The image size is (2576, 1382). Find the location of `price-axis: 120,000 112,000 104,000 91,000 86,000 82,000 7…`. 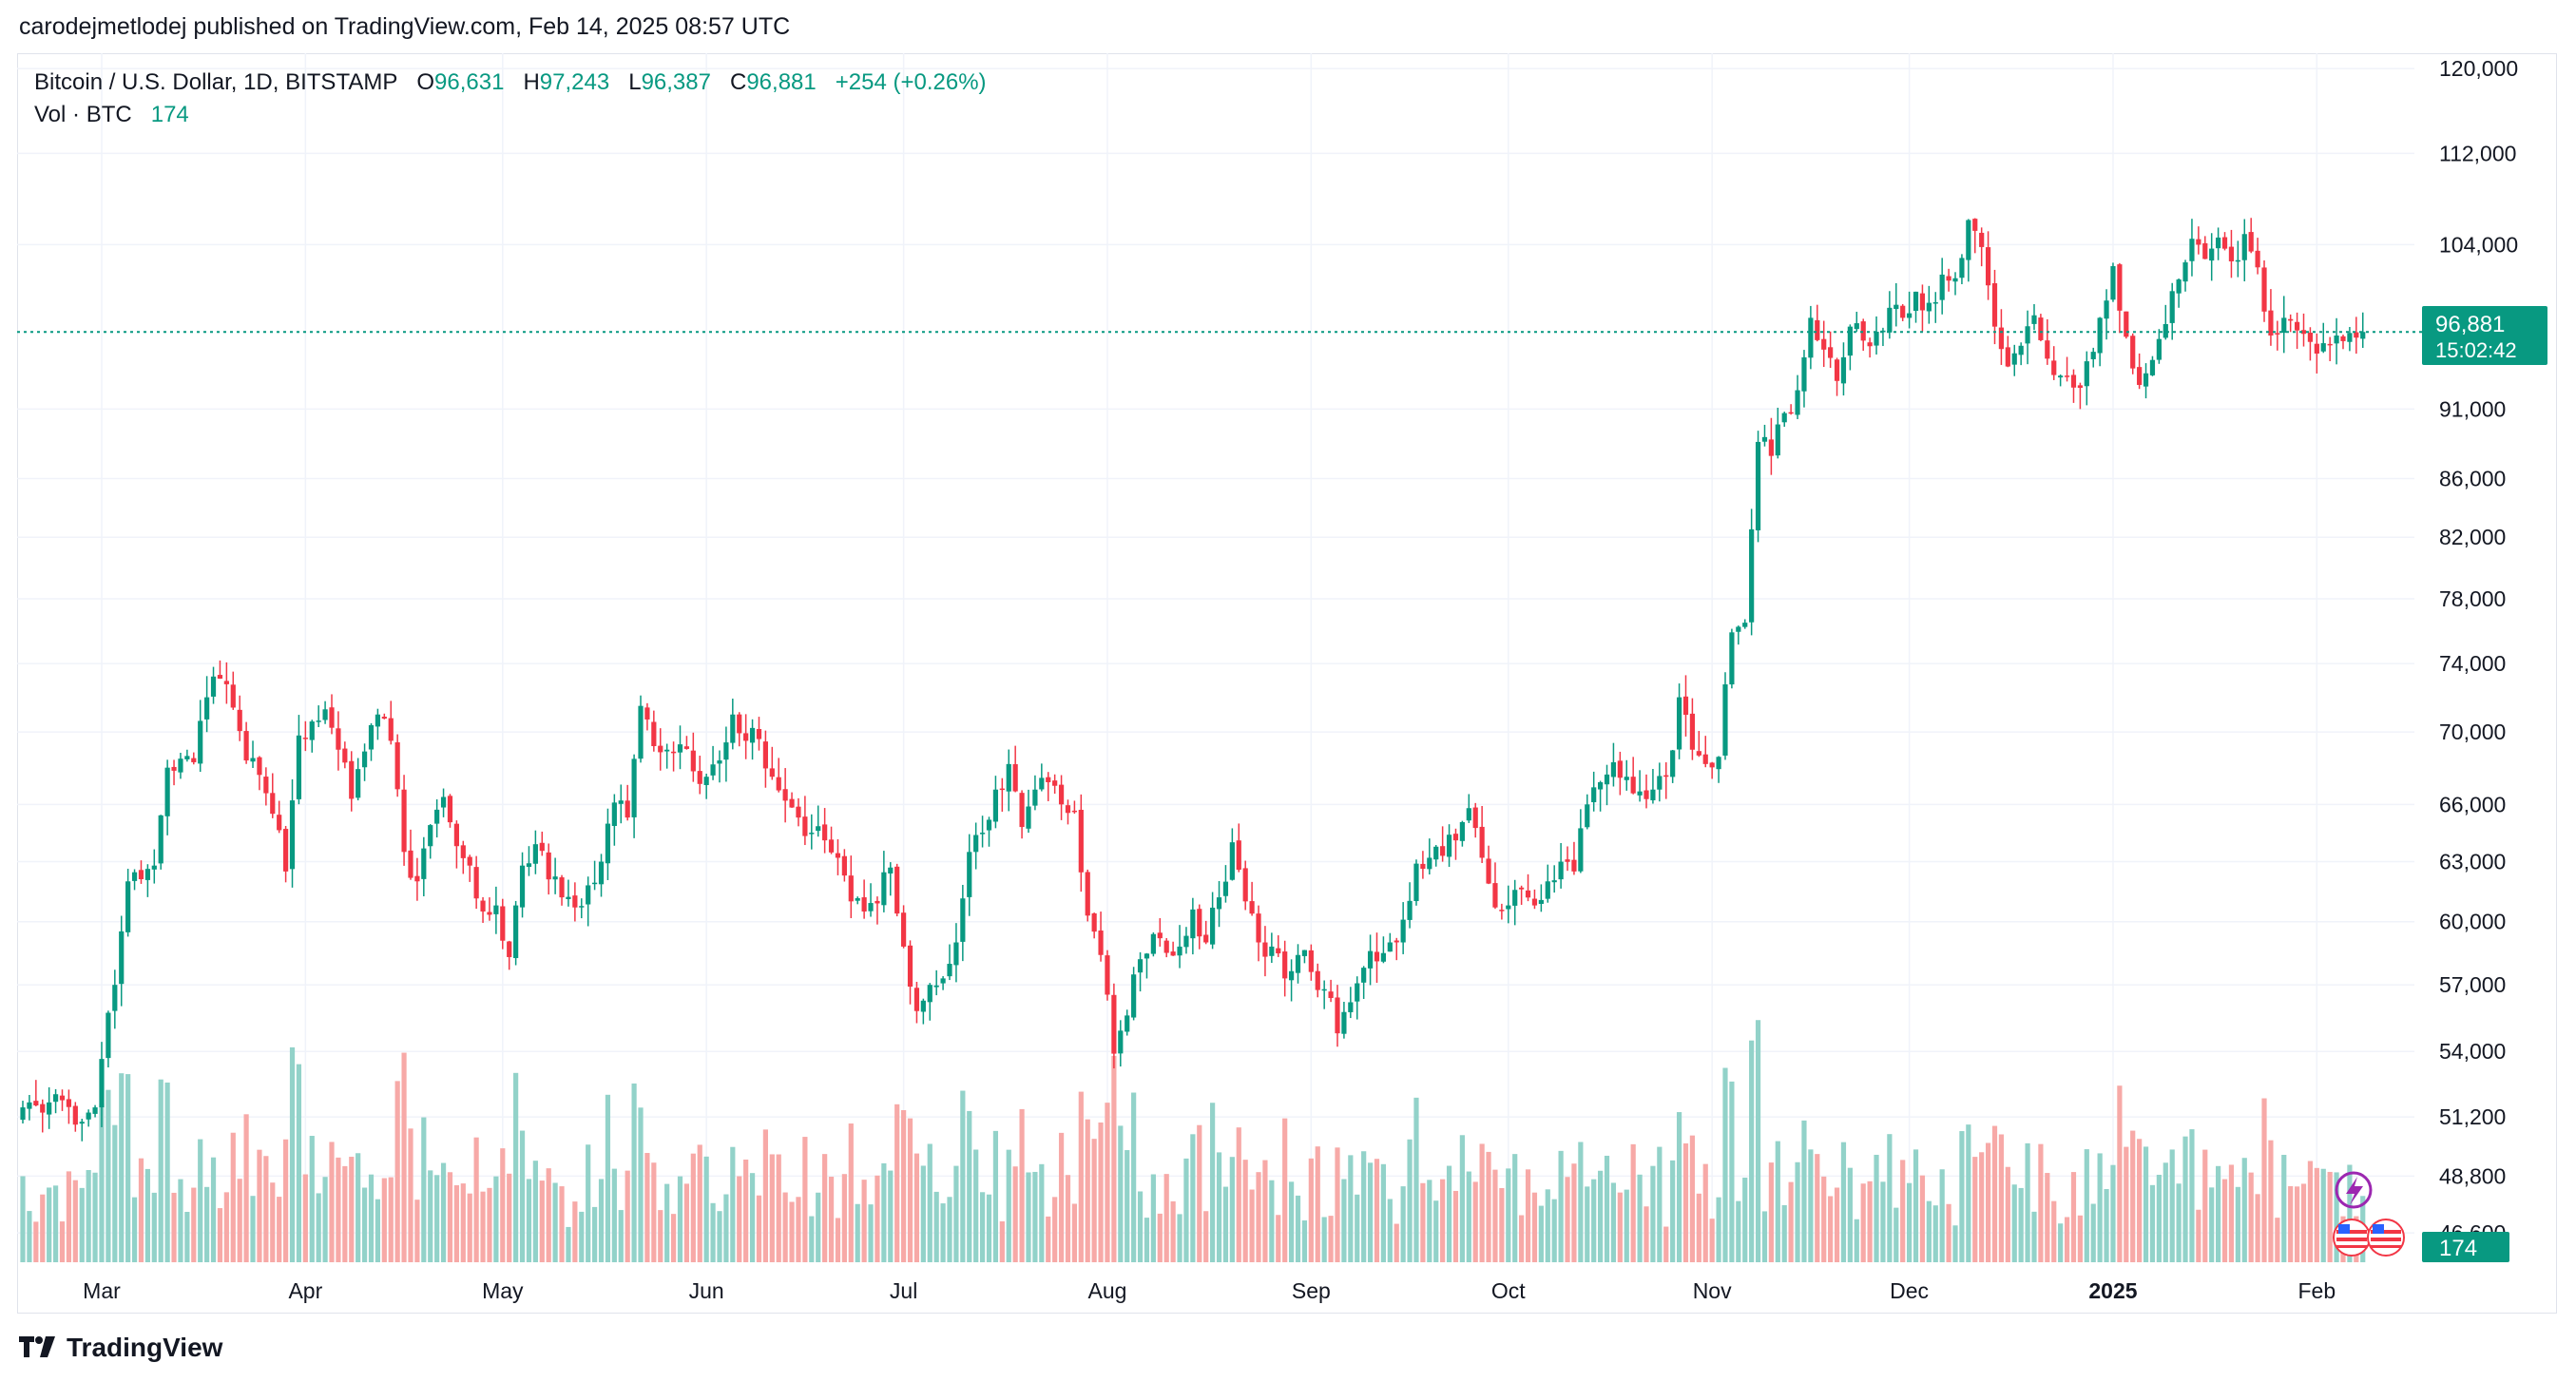

price-axis: 120,000 112,000 104,000 91,000 86,000 82,000 7… is located at coordinates (2478, 651).